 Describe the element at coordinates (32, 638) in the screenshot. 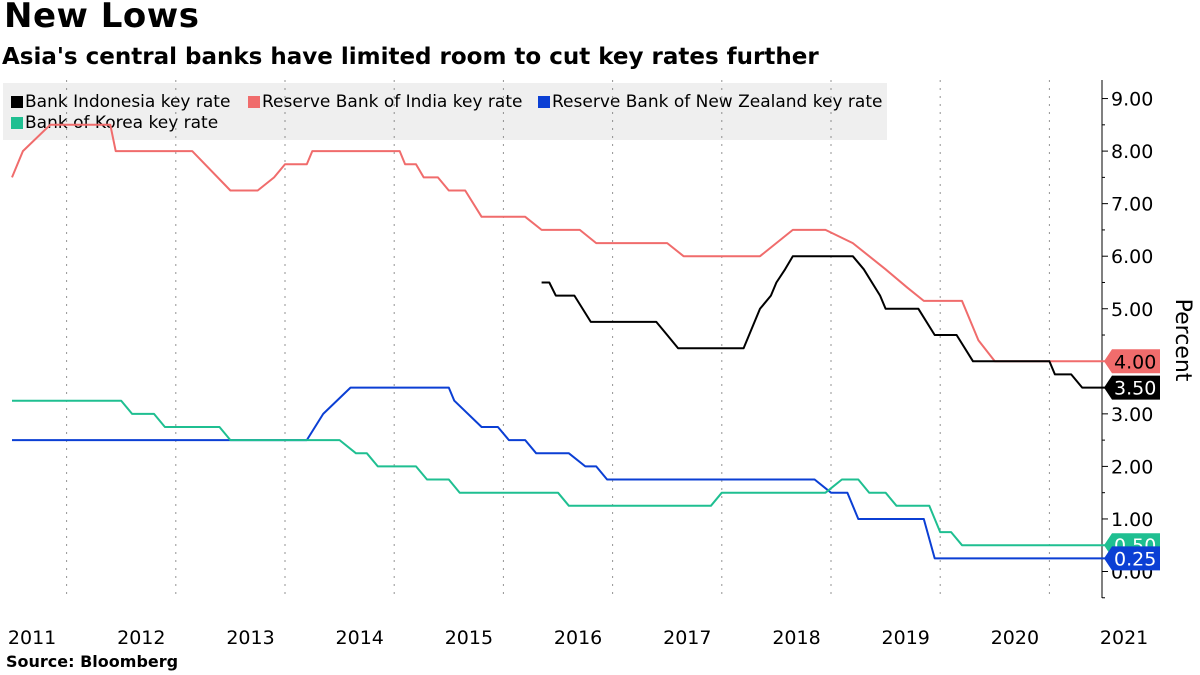

I see `x-tick-label: 2011` at that location.